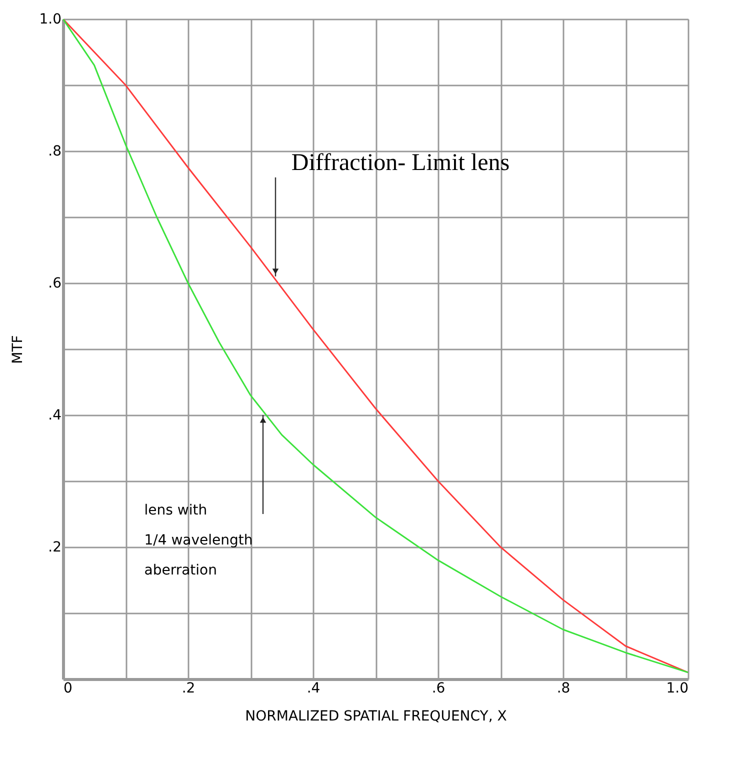 The width and height of the screenshot is (736, 758). I want to click on x-tick-label: .8, so click(563, 688).